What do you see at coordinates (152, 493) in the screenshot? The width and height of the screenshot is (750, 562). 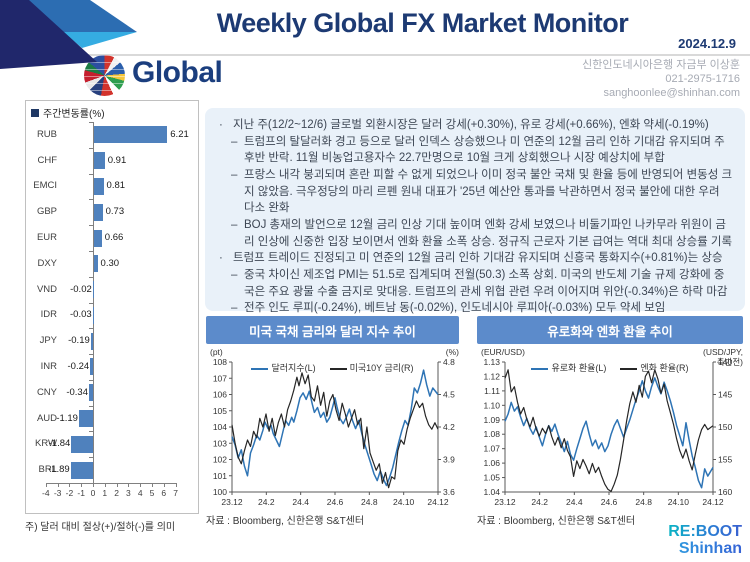 I see `x-tick-label: 5` at bounding box center [152, 493].